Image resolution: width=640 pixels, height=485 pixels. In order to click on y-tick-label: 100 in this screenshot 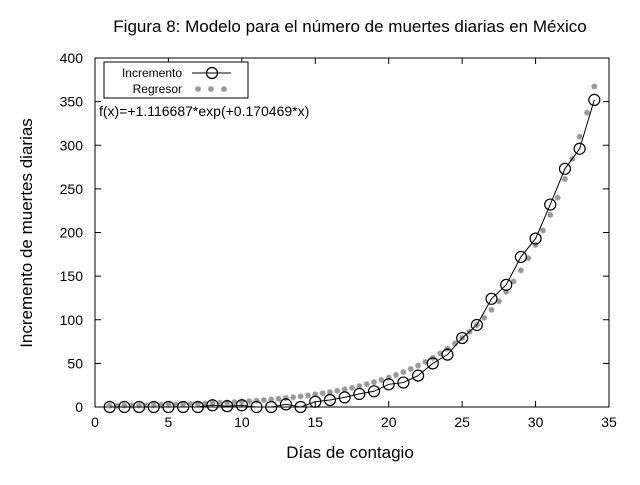, I will do `click(72, 320)`.